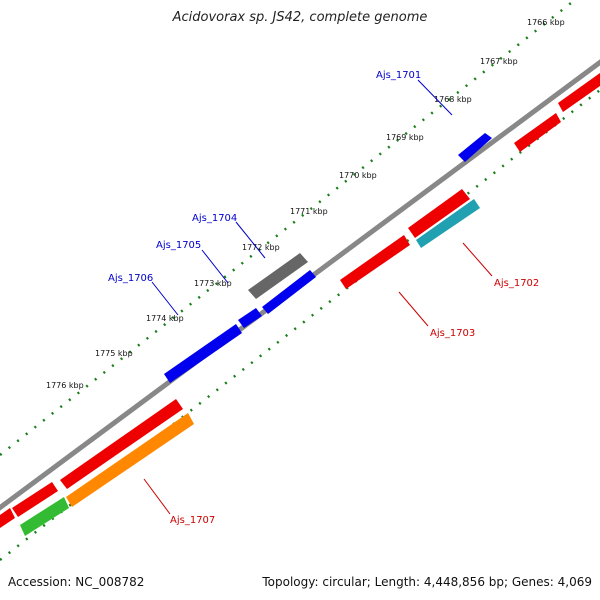 Image resolution: width=600 pixels, height=600 pixels. Describe the element at coordinates (289, 292) in the screenshot. I see `gene-ajs-1705a` at that location.